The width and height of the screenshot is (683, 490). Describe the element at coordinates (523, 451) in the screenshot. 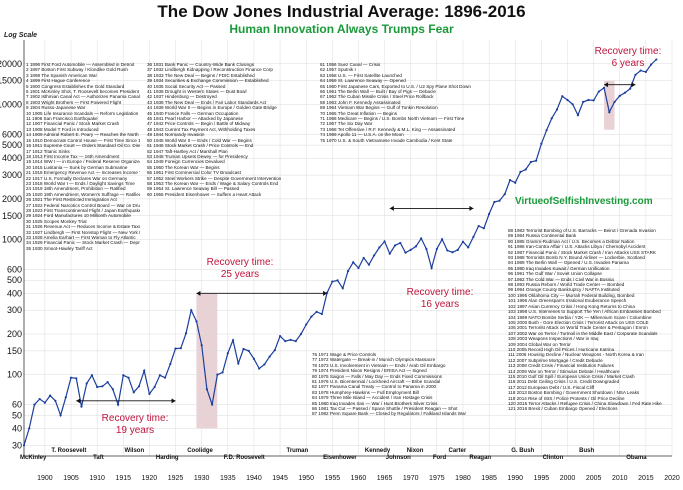

I see `president-label: G. Bush` at that location.